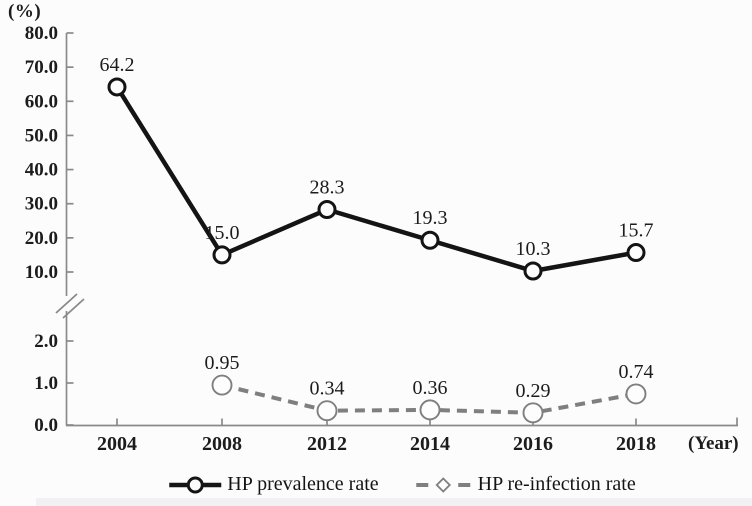 The image size is (752, 506). Describe the element at coordinates (41, 33) in the screenshot. I see `y-tick-label: 80.0` at that location.